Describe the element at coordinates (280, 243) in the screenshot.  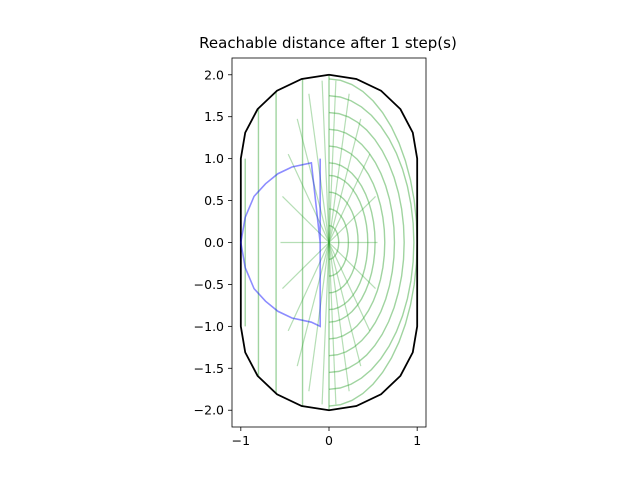
I see `initial-region-line` at that location.